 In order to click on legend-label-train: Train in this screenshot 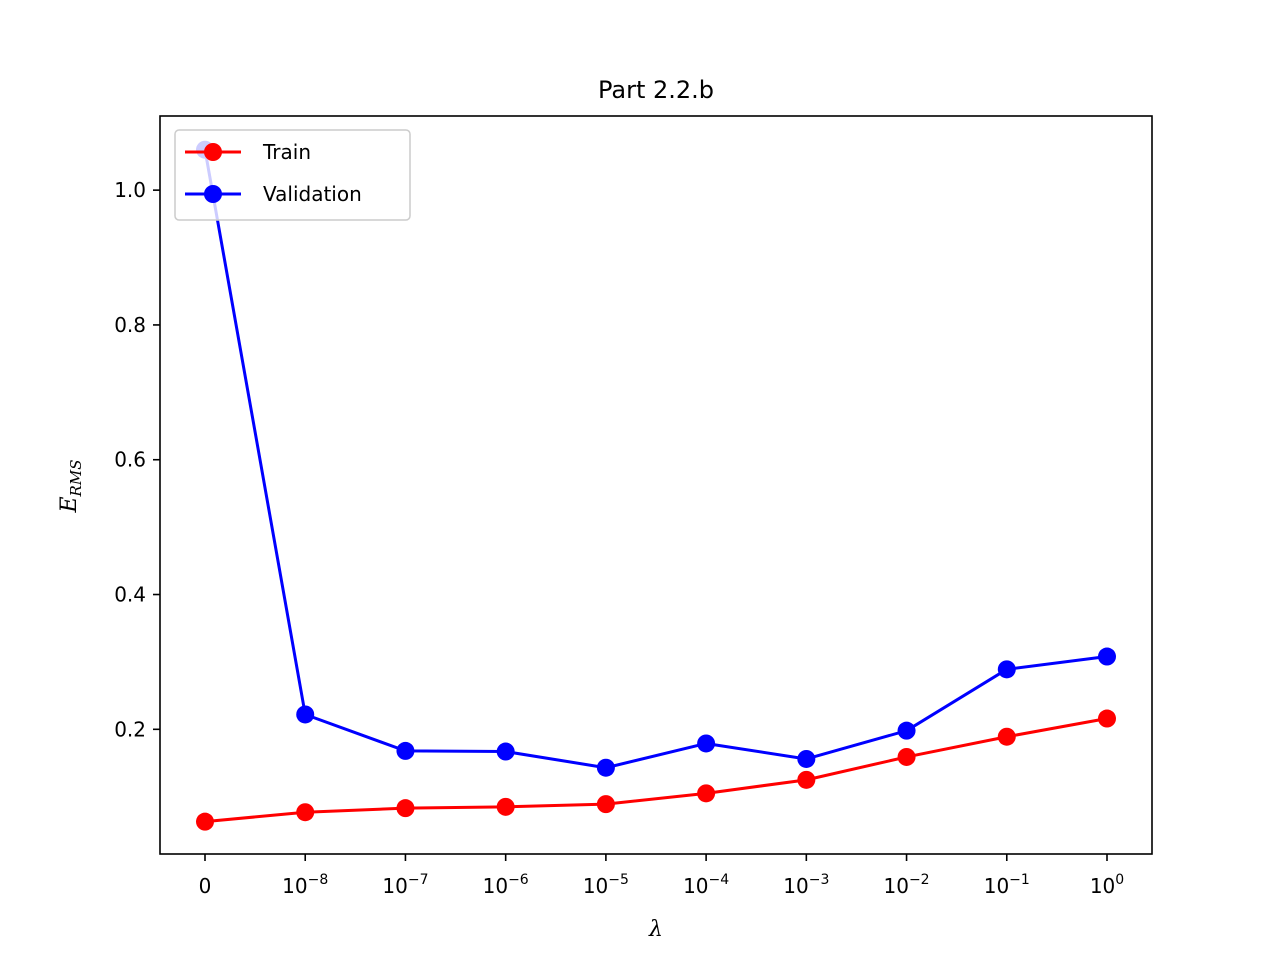, I will do `click(286, 152)`.